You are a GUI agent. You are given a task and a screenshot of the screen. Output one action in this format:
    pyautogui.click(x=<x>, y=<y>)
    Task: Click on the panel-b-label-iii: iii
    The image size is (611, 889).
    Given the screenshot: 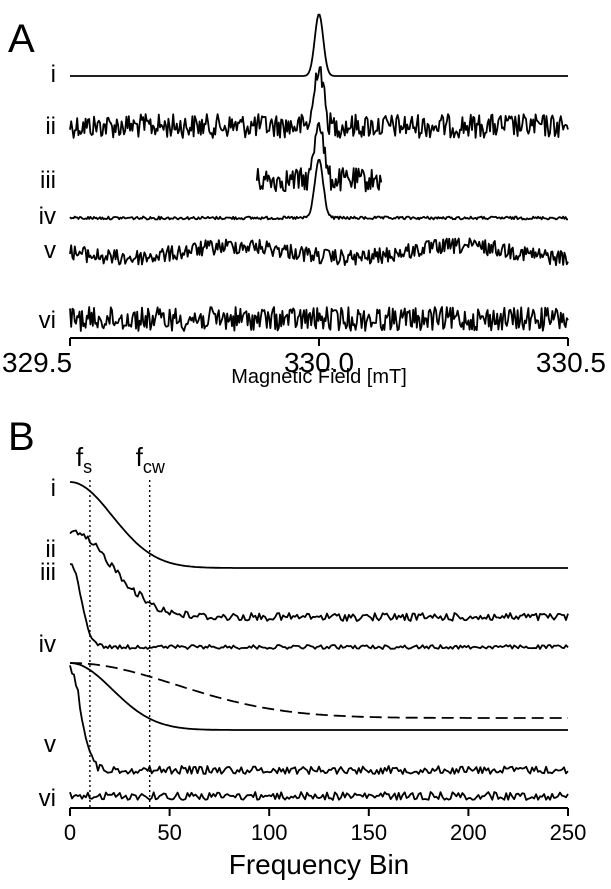 What is the action you would take?
    pyautogui.click(x=48, y=572)
    